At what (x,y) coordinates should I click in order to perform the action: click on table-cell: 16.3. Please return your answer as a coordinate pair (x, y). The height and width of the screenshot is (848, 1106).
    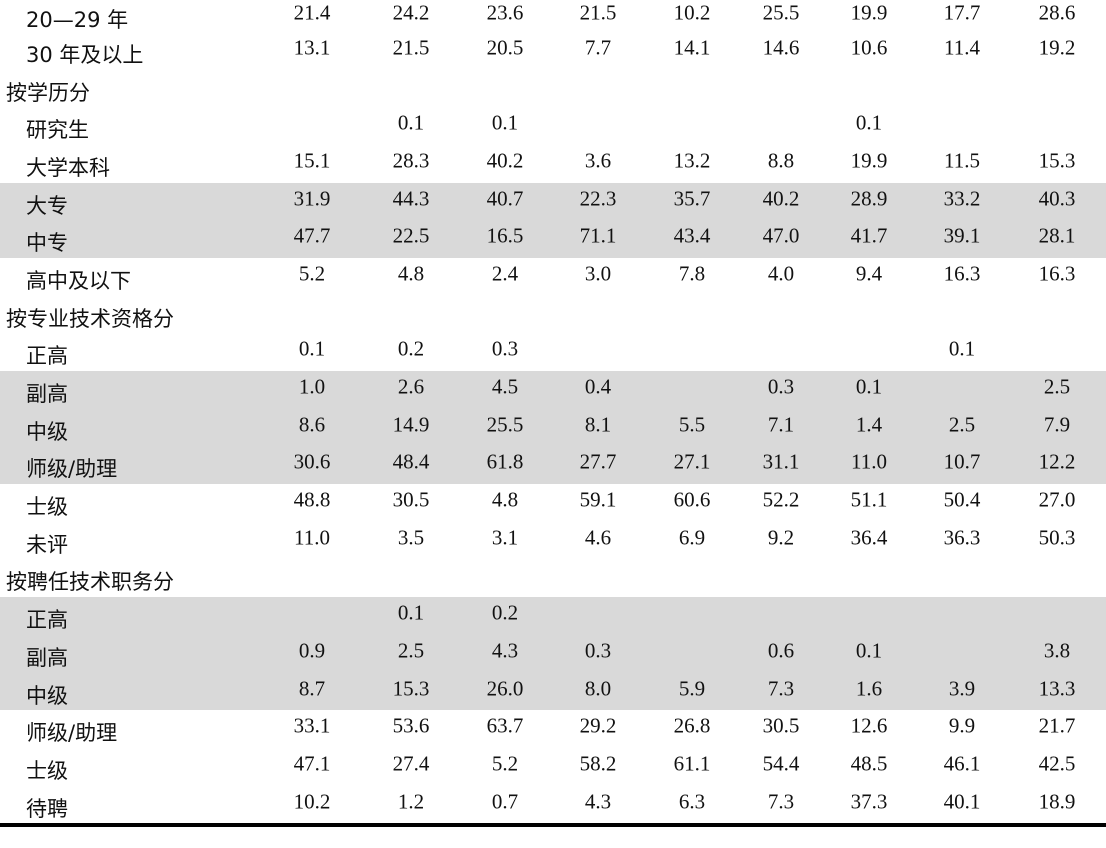
    Looking at the image, I should click on (1057, 273).